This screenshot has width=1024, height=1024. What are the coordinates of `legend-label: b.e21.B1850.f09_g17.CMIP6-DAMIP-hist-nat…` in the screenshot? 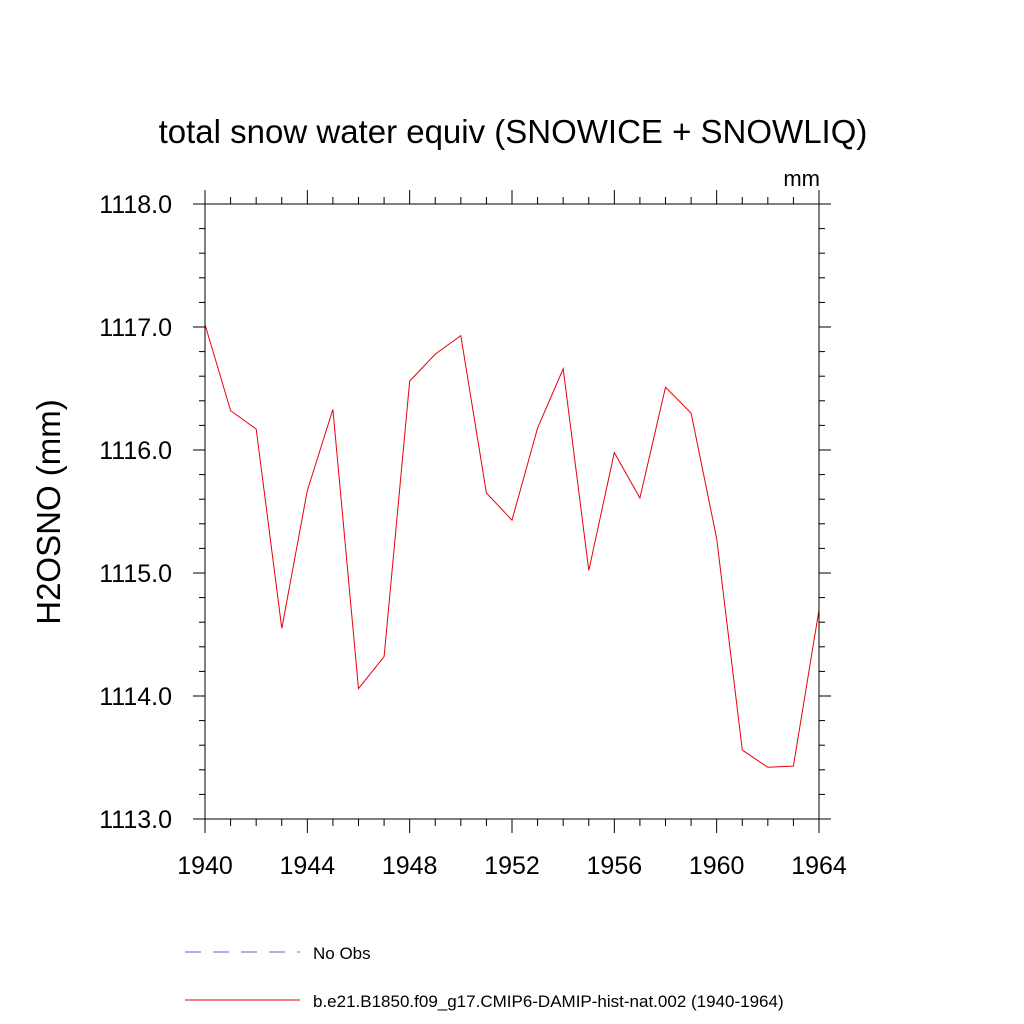 It's located at (548, 1001).